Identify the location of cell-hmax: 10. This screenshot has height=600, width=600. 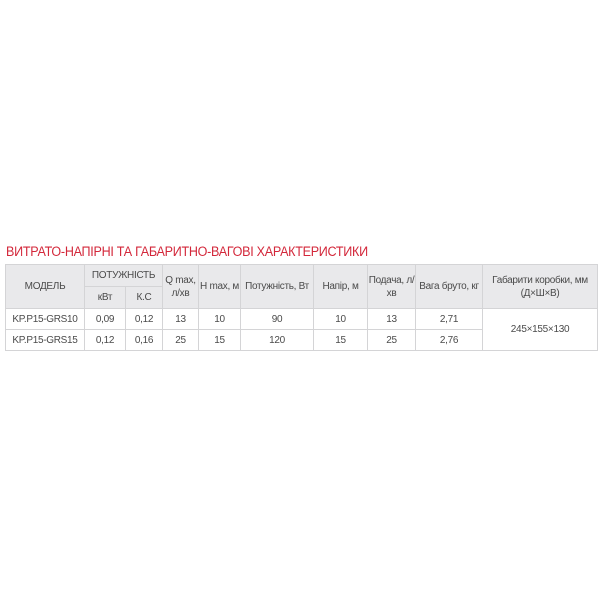
(220, 319).